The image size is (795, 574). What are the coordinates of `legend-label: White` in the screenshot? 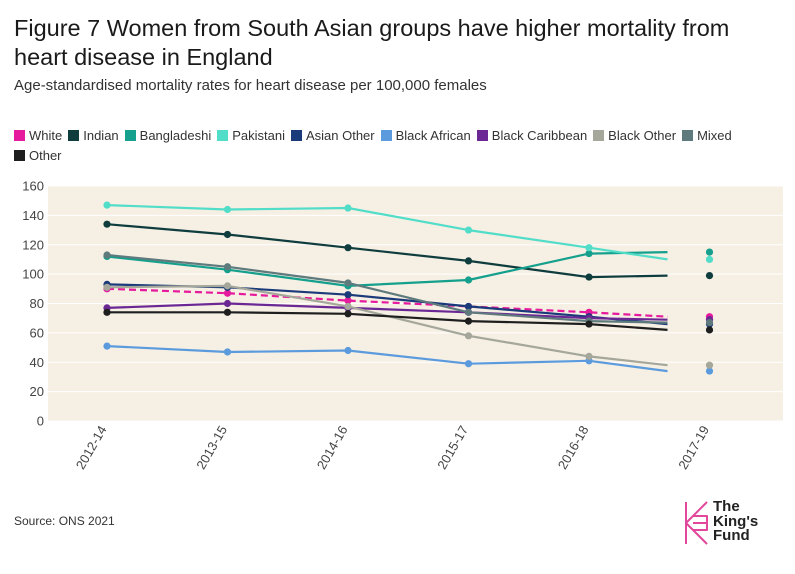 It's located at (46, 135).